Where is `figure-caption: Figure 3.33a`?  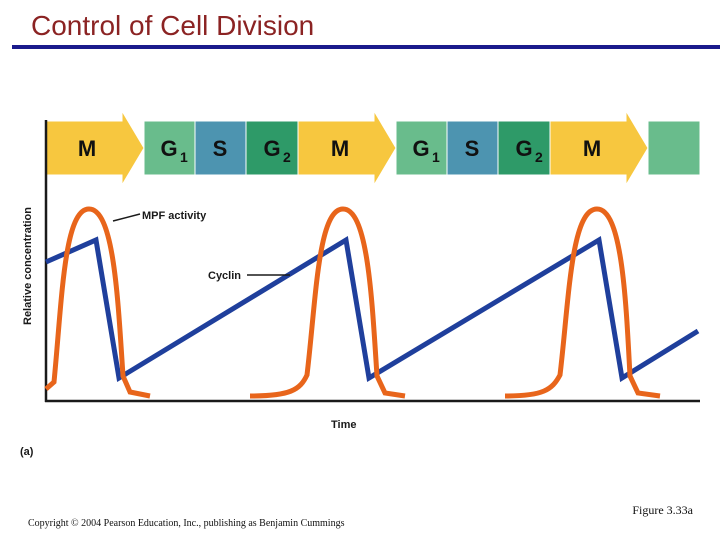
figure-caption: Figure 3.33a is located at coordinates (662, 510).